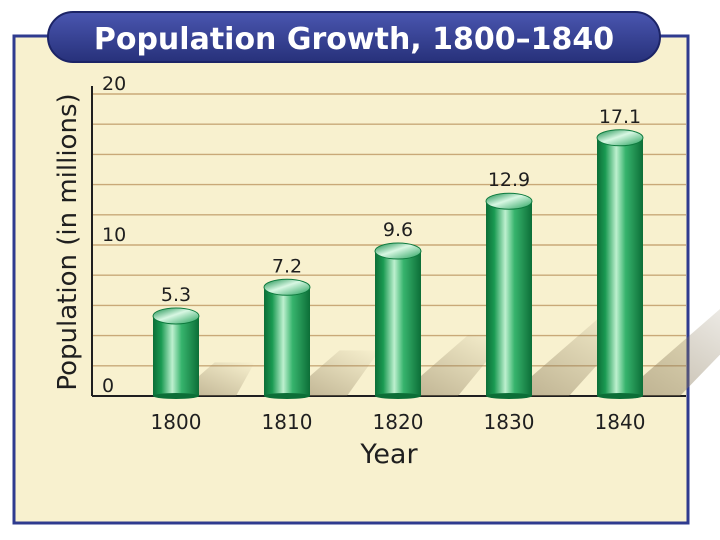  Describe the element at coordinates (114, 84) in the screenshot. I see `y-tick-label: 20` at that location.